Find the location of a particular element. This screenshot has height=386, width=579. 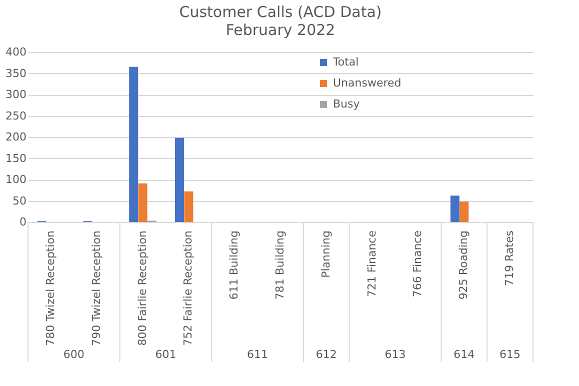

x-tick-label: Planning is located at coordinates (325, 254).